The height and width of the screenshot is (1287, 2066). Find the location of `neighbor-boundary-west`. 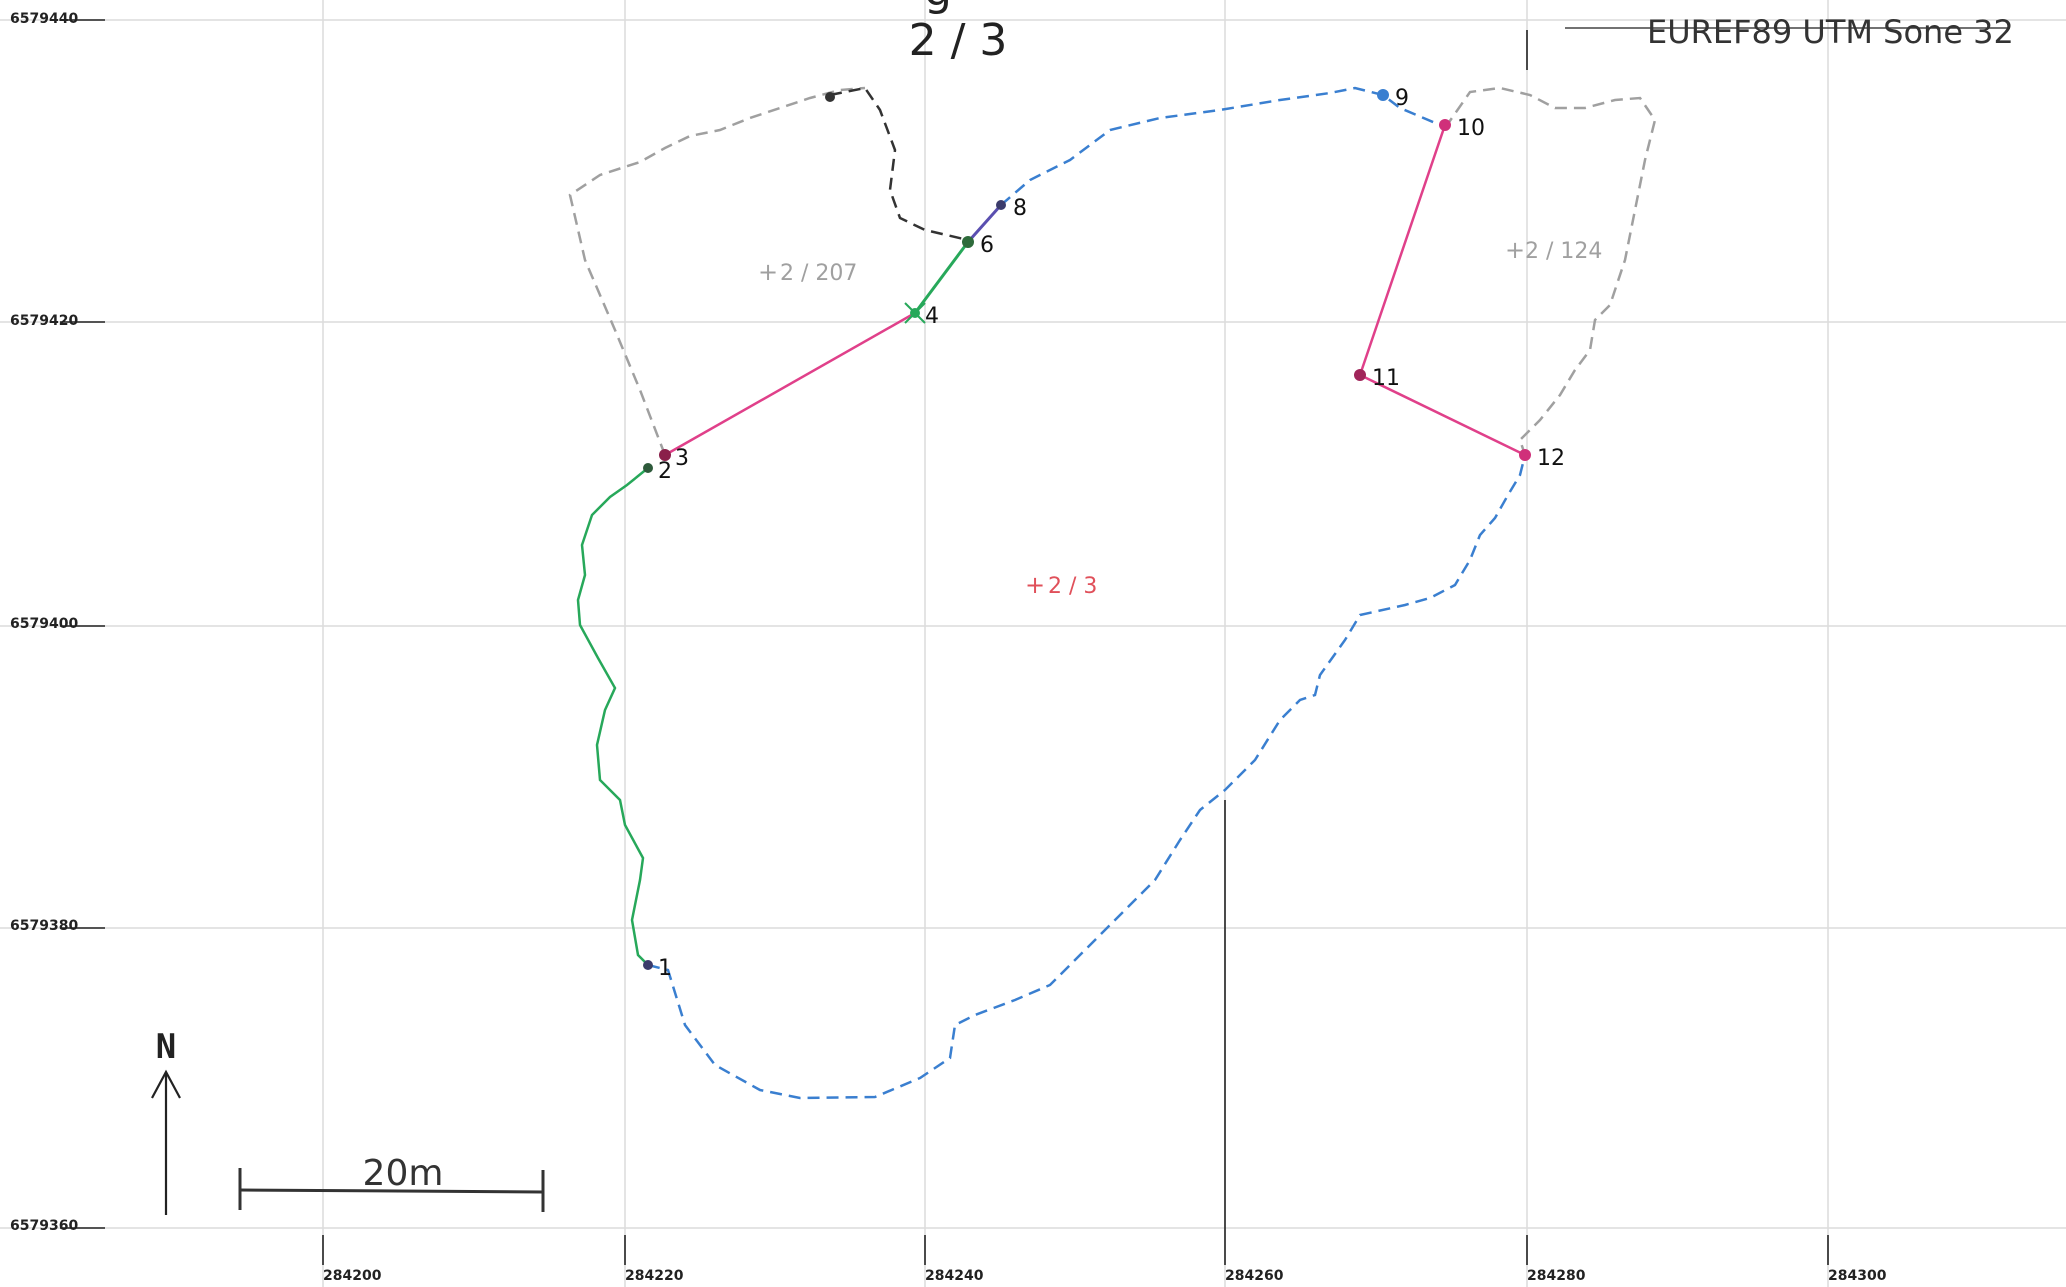

neighbor-boundary-west is located at coordinates (717, 271).